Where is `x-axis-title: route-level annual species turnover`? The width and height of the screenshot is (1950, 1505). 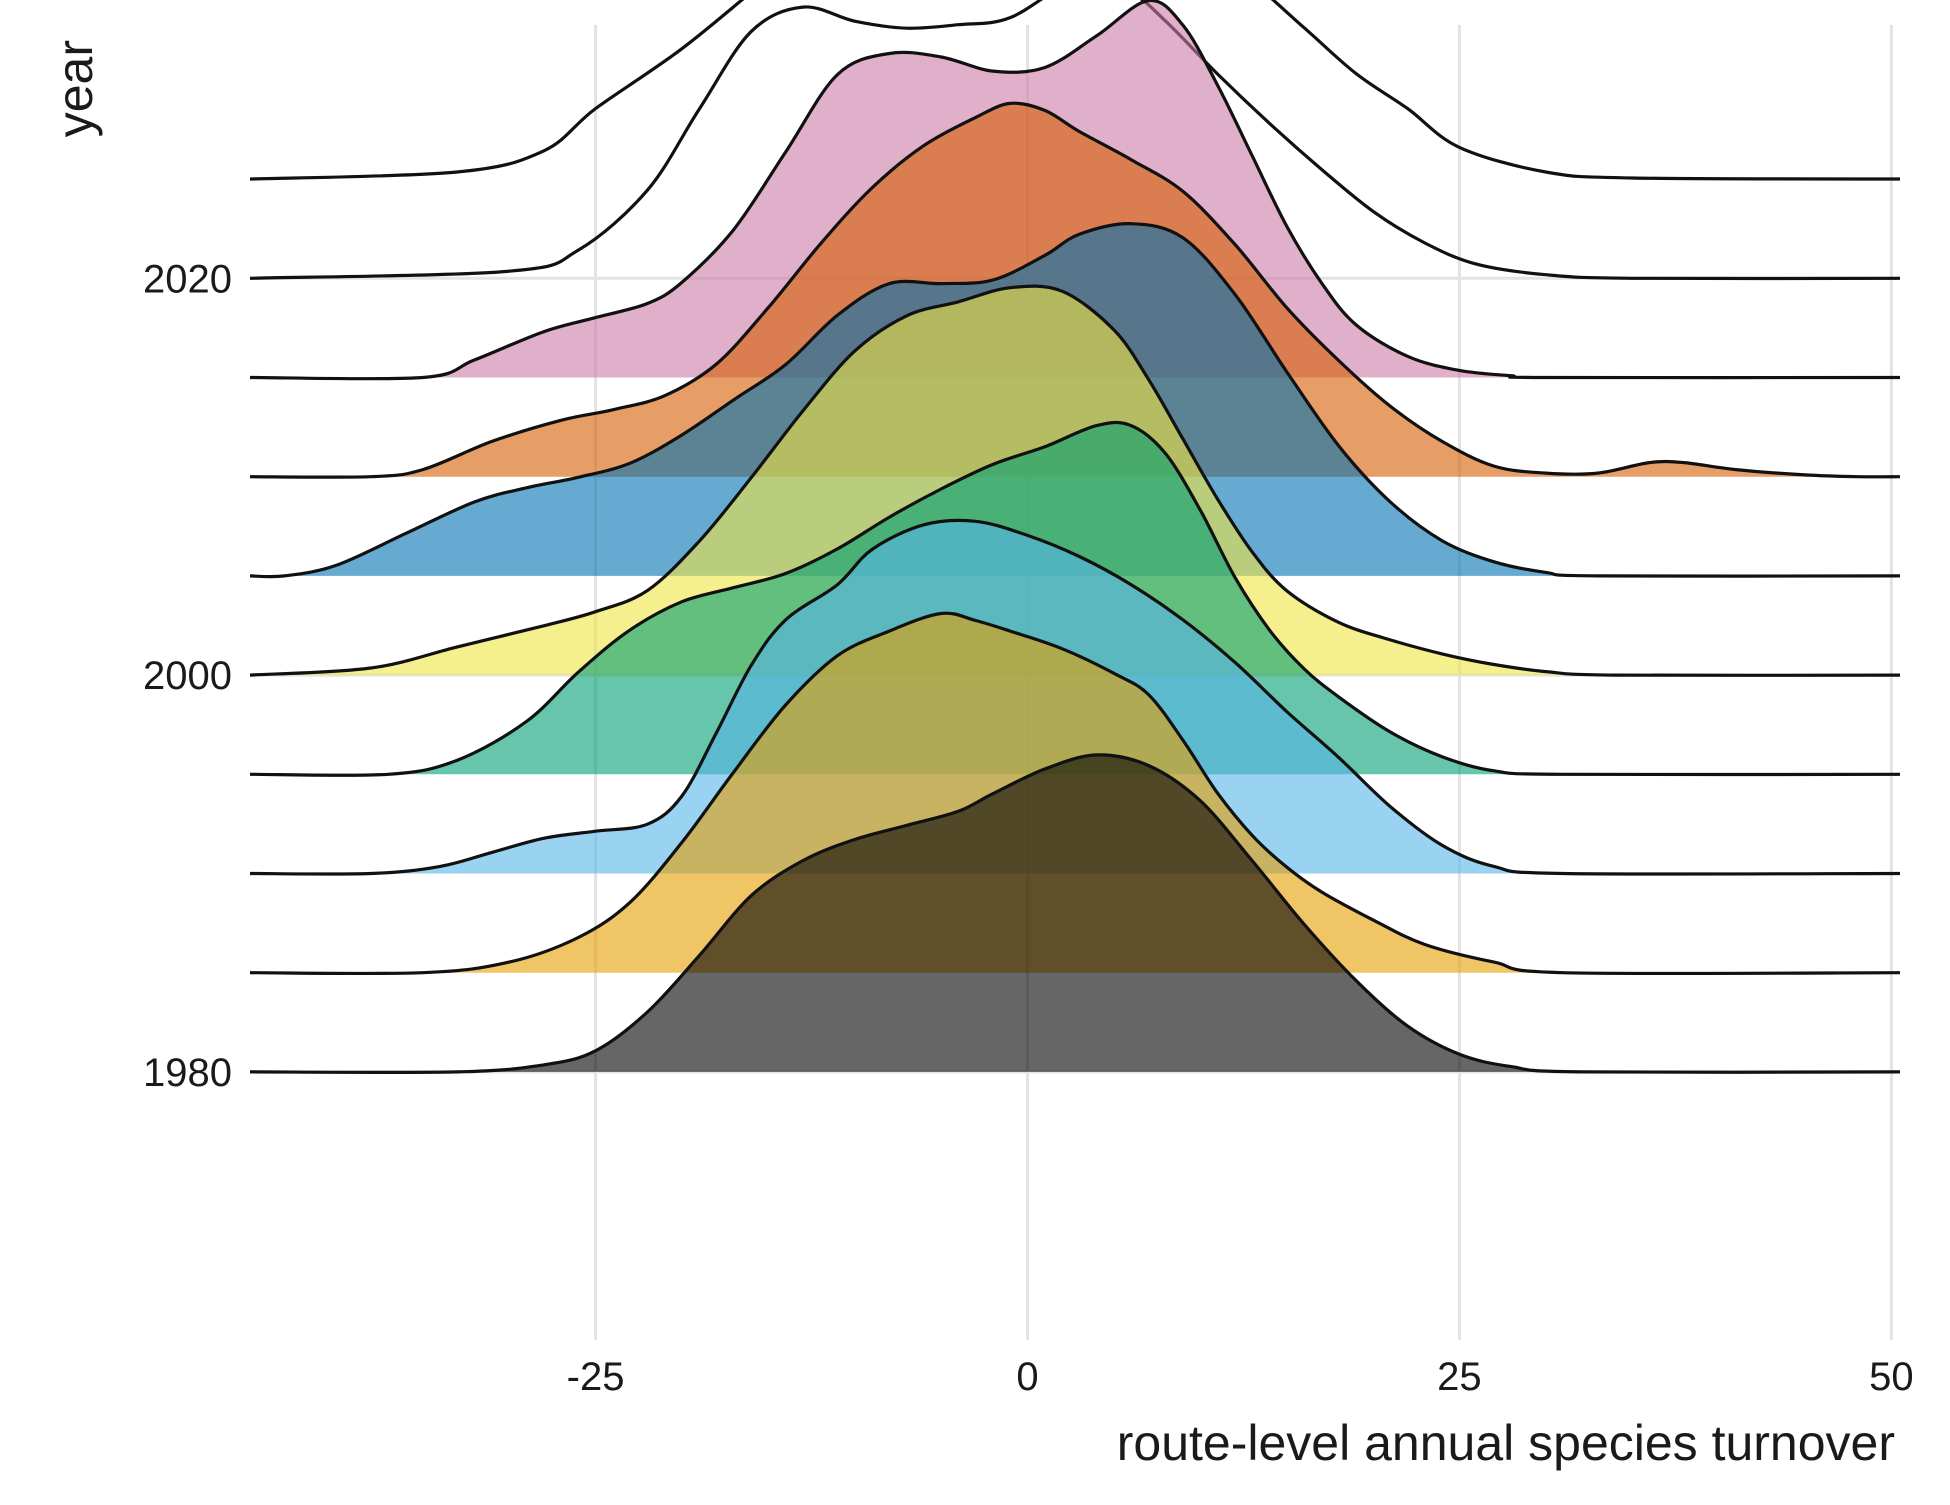 x-axis-title: route-level annual species turnover is located at coordinates (1506, 1443).